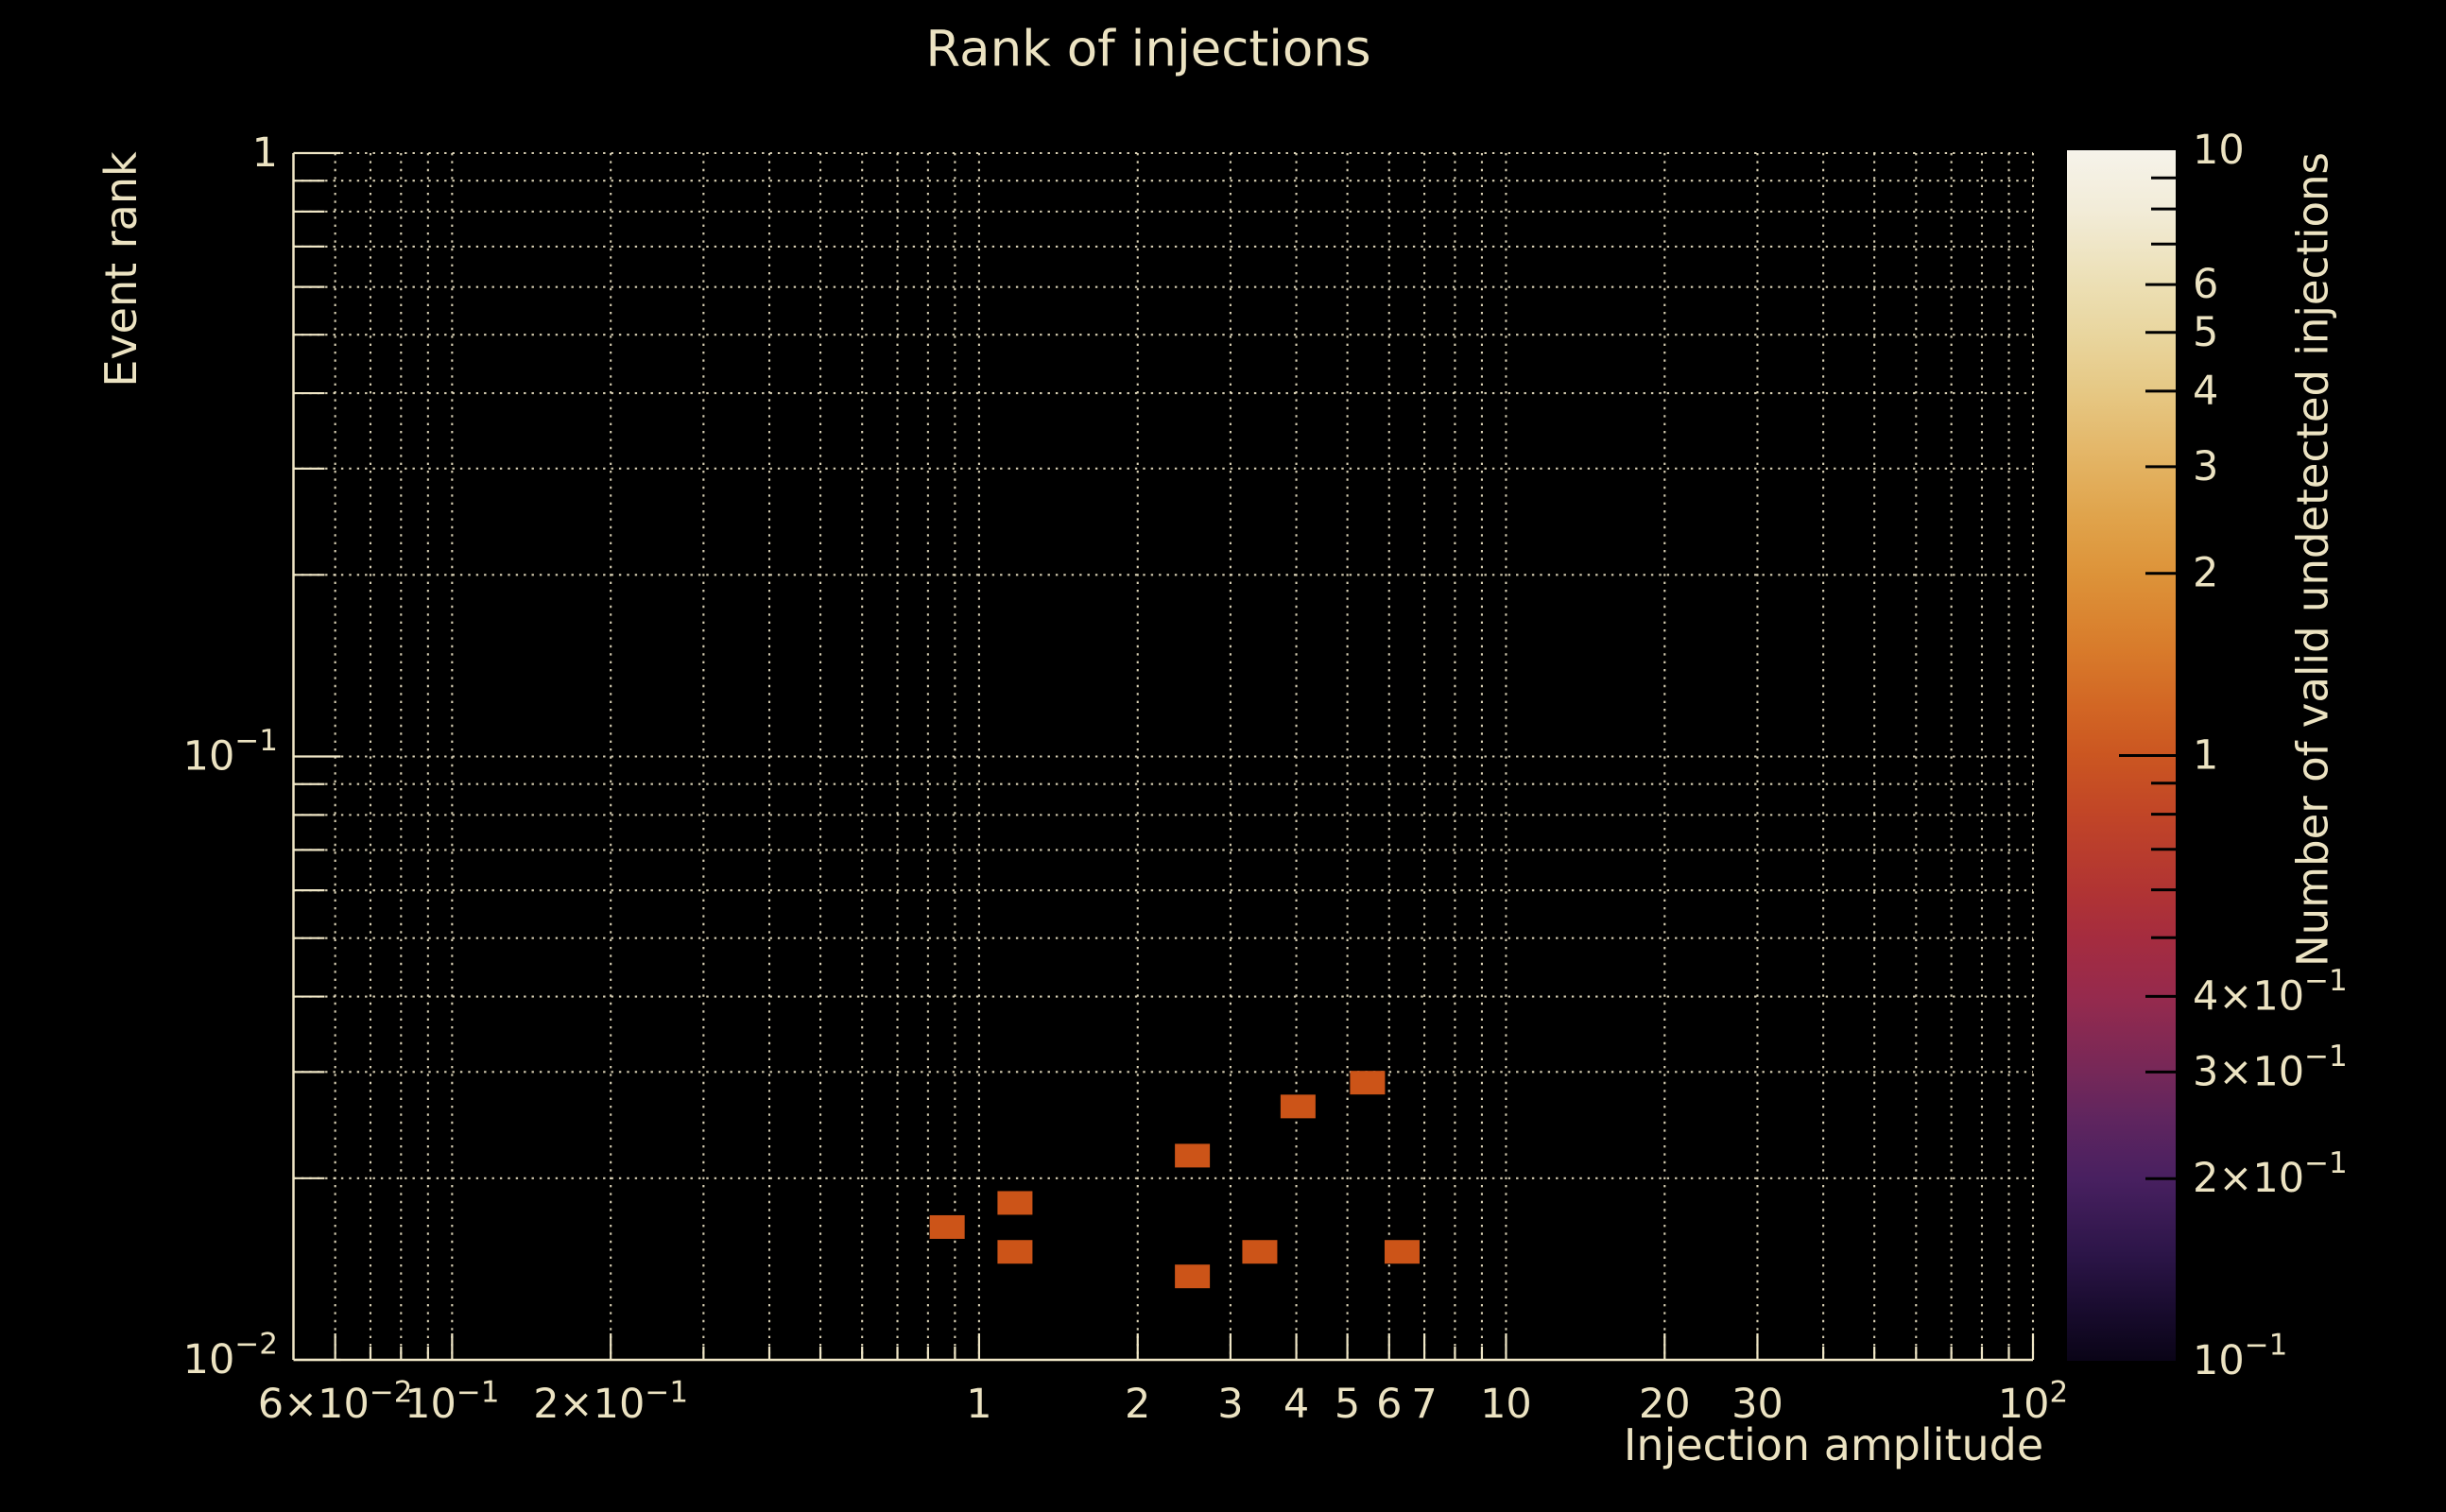 The height and width of the screenshot is (1512, 2446). Describe the element at coordinates (610, 1402) in the screenshot. I see `x-tick-label: 2×10⁻¹` at that location.